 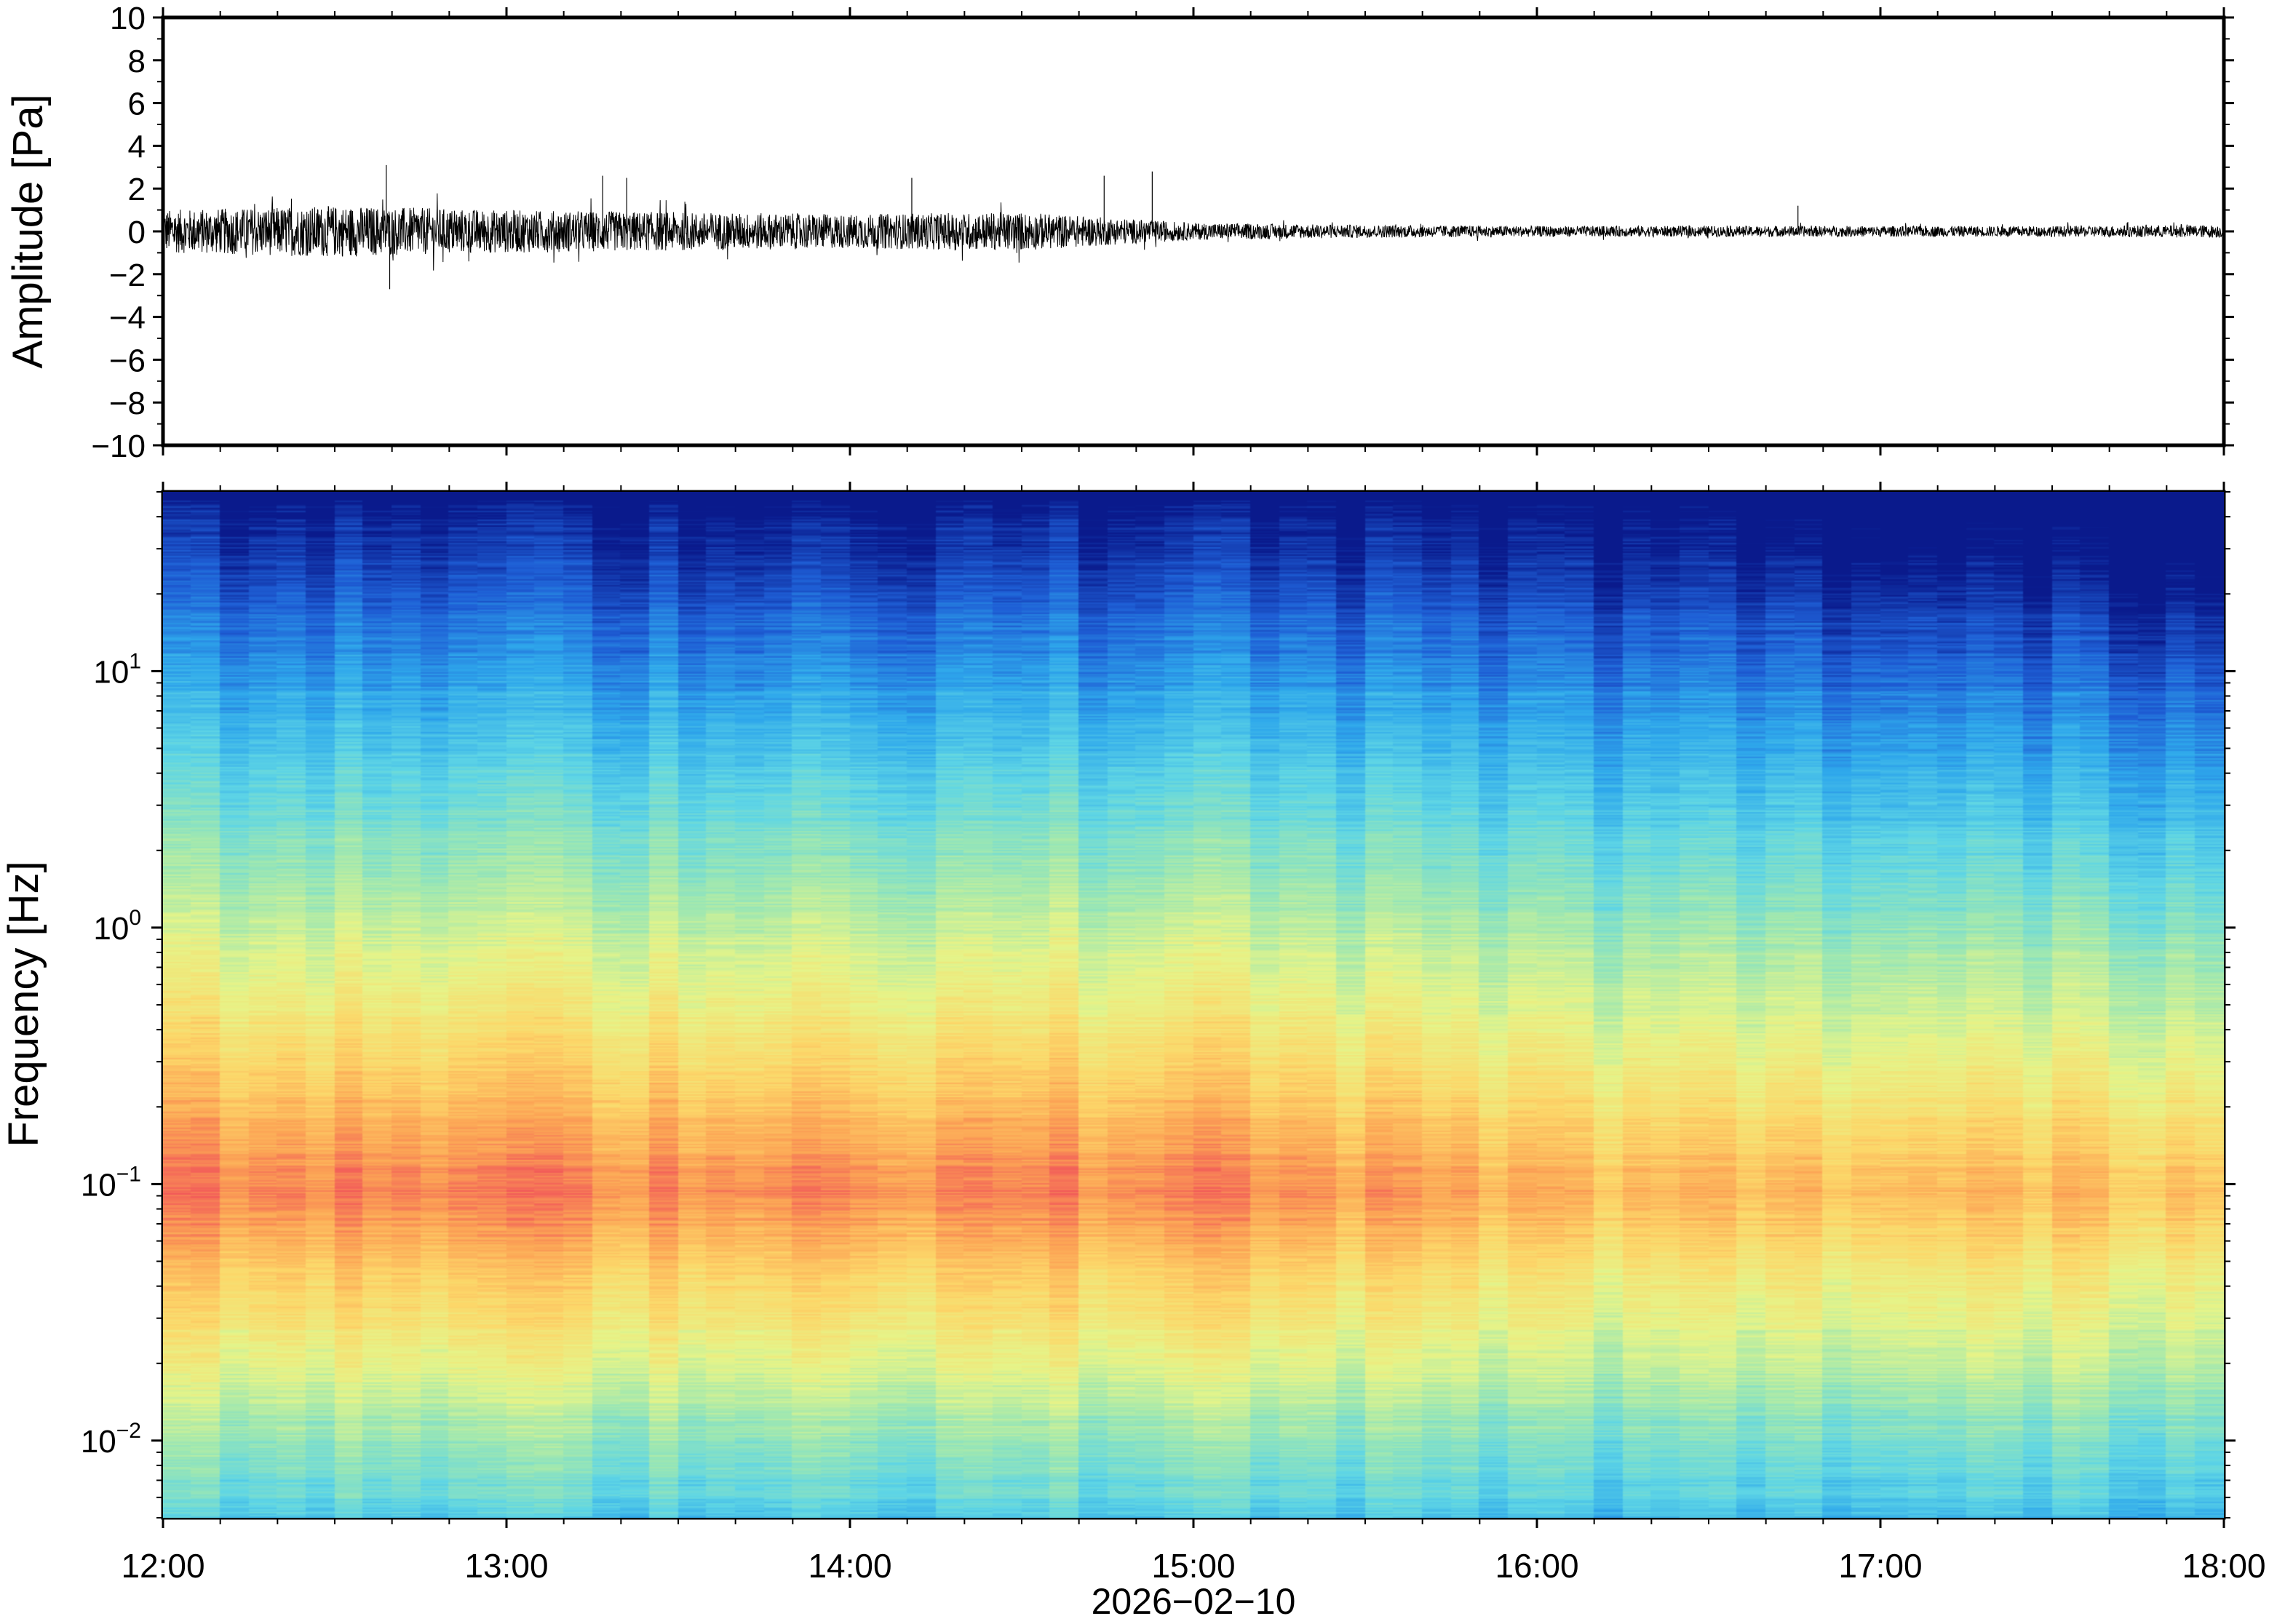 I want to click on x-tick-label: 12:00, so click(x=163, y=1566).